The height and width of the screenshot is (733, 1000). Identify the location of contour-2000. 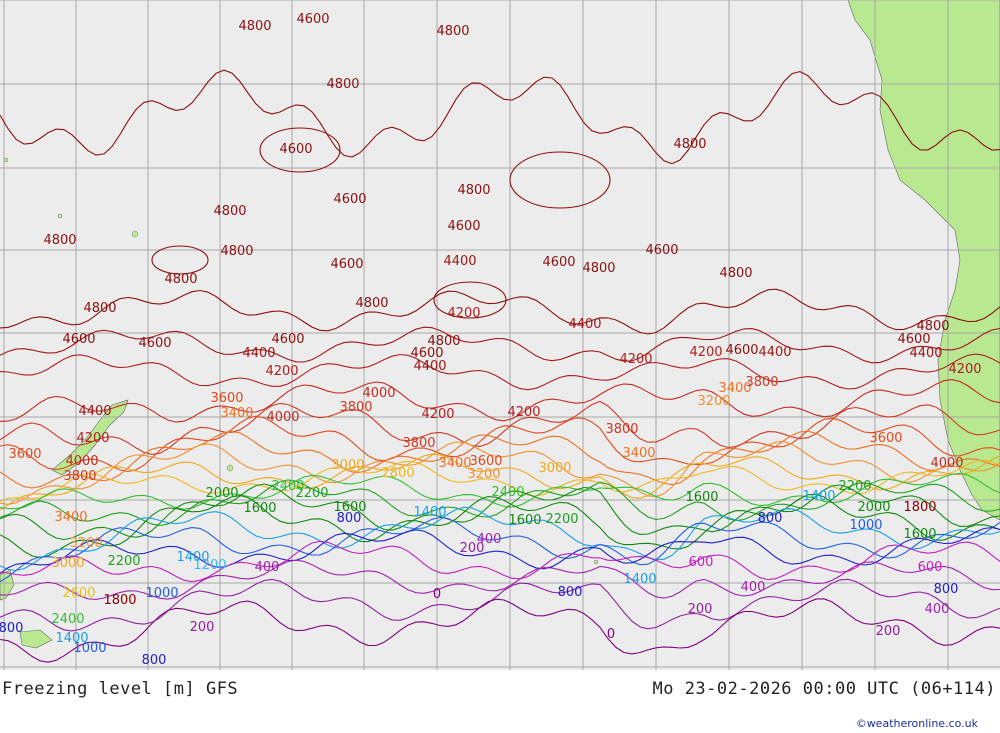
(500, 512).